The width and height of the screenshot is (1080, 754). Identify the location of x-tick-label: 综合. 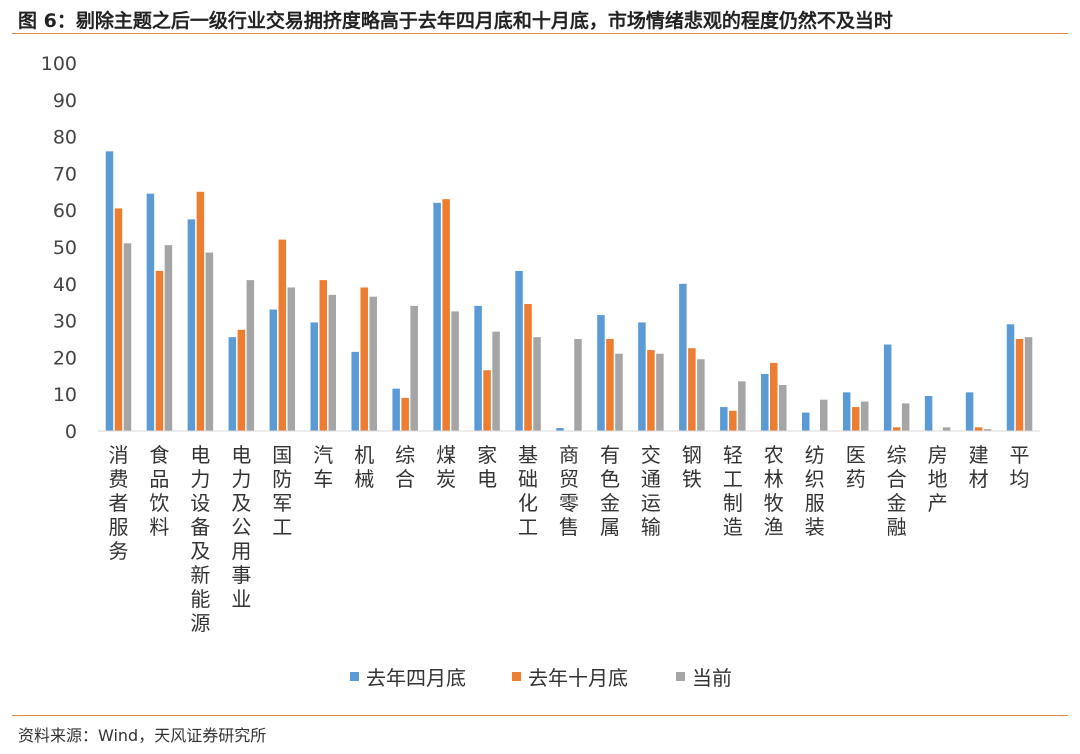
(405, 467).